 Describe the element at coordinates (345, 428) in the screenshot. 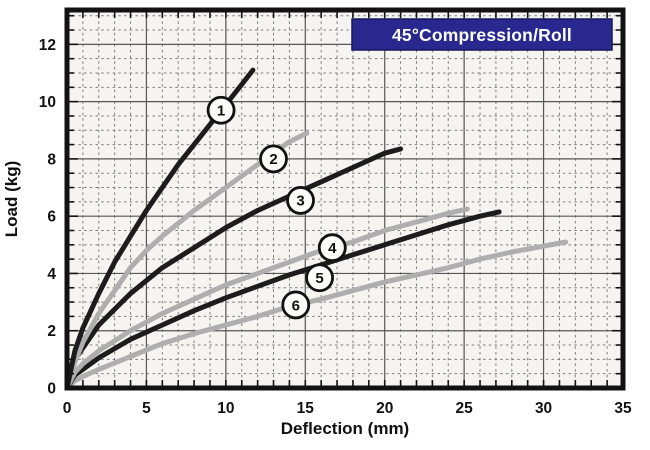

I see `x-axis-title: Deflection (mm)` at that location.